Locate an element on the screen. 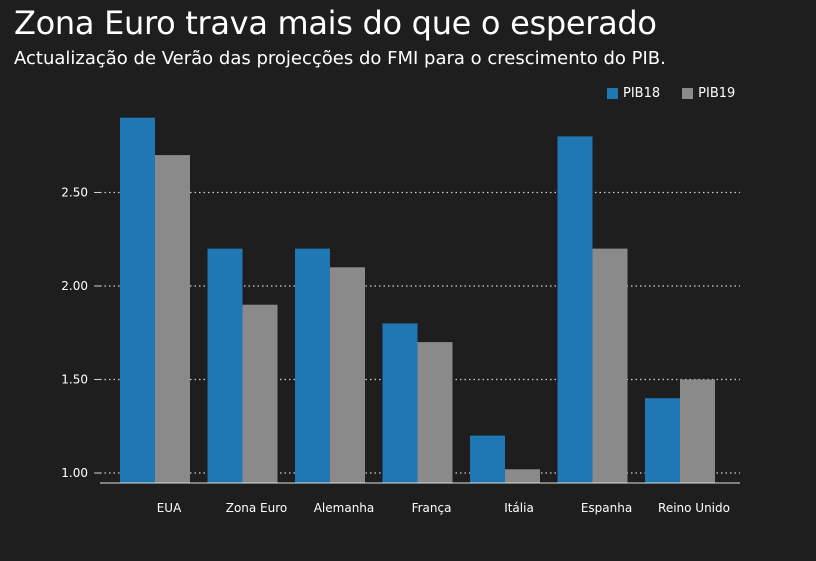 The width and height of the screenshot is (816, 561). y-tick-label: 2.00 is located at coordinates (74, 286).